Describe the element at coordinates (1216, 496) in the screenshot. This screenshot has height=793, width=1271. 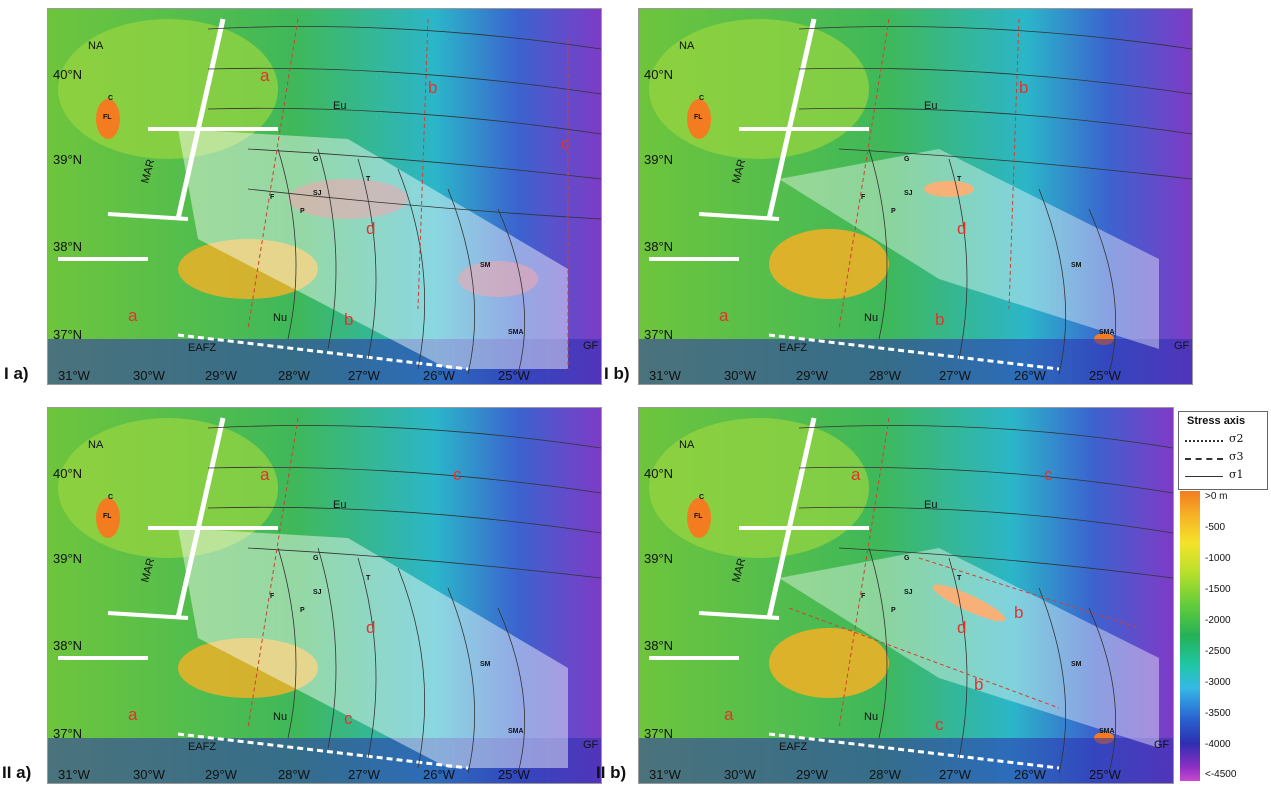
I see `colorbar-tick: >0 m` at that location.